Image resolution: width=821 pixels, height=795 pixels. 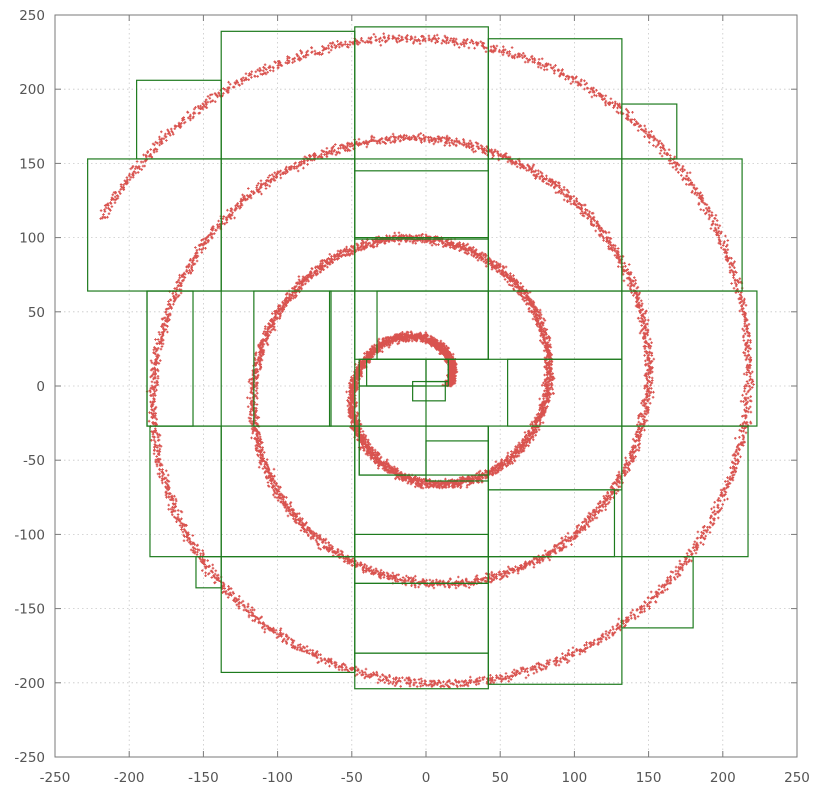 I want to click on x-tick-label: 250, so click(x=797, y=778).